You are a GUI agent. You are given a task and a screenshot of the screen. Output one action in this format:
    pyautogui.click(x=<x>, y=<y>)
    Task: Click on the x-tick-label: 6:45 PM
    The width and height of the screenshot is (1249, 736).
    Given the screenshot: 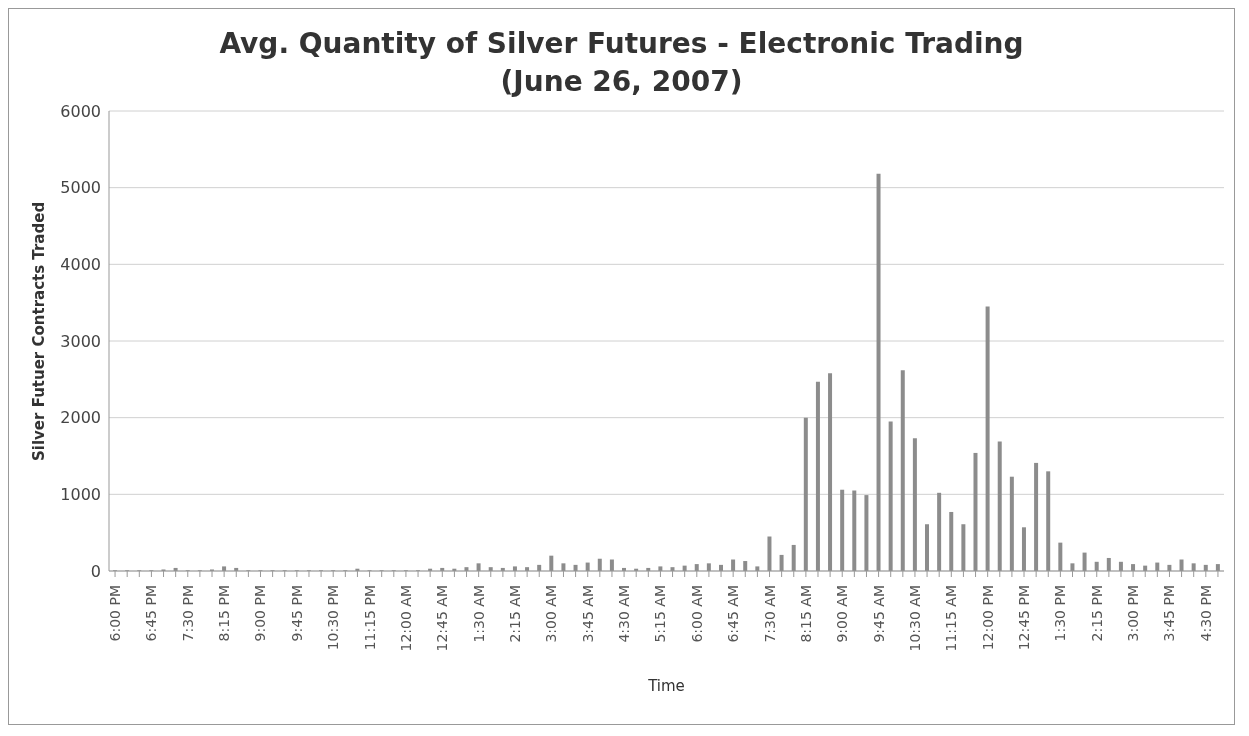 What is the action you would take?
    pyautogui.click(x=151, y=613)
    